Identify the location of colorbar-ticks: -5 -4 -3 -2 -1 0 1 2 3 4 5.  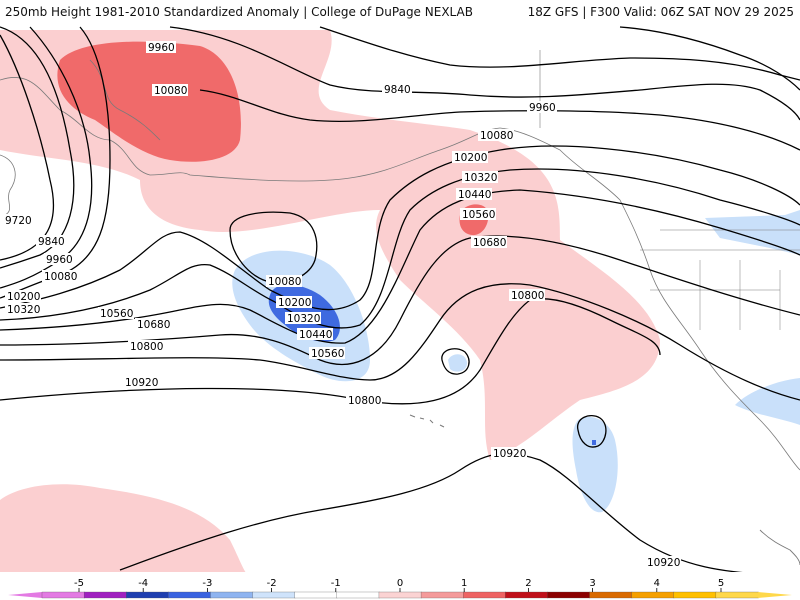
(399, 585).